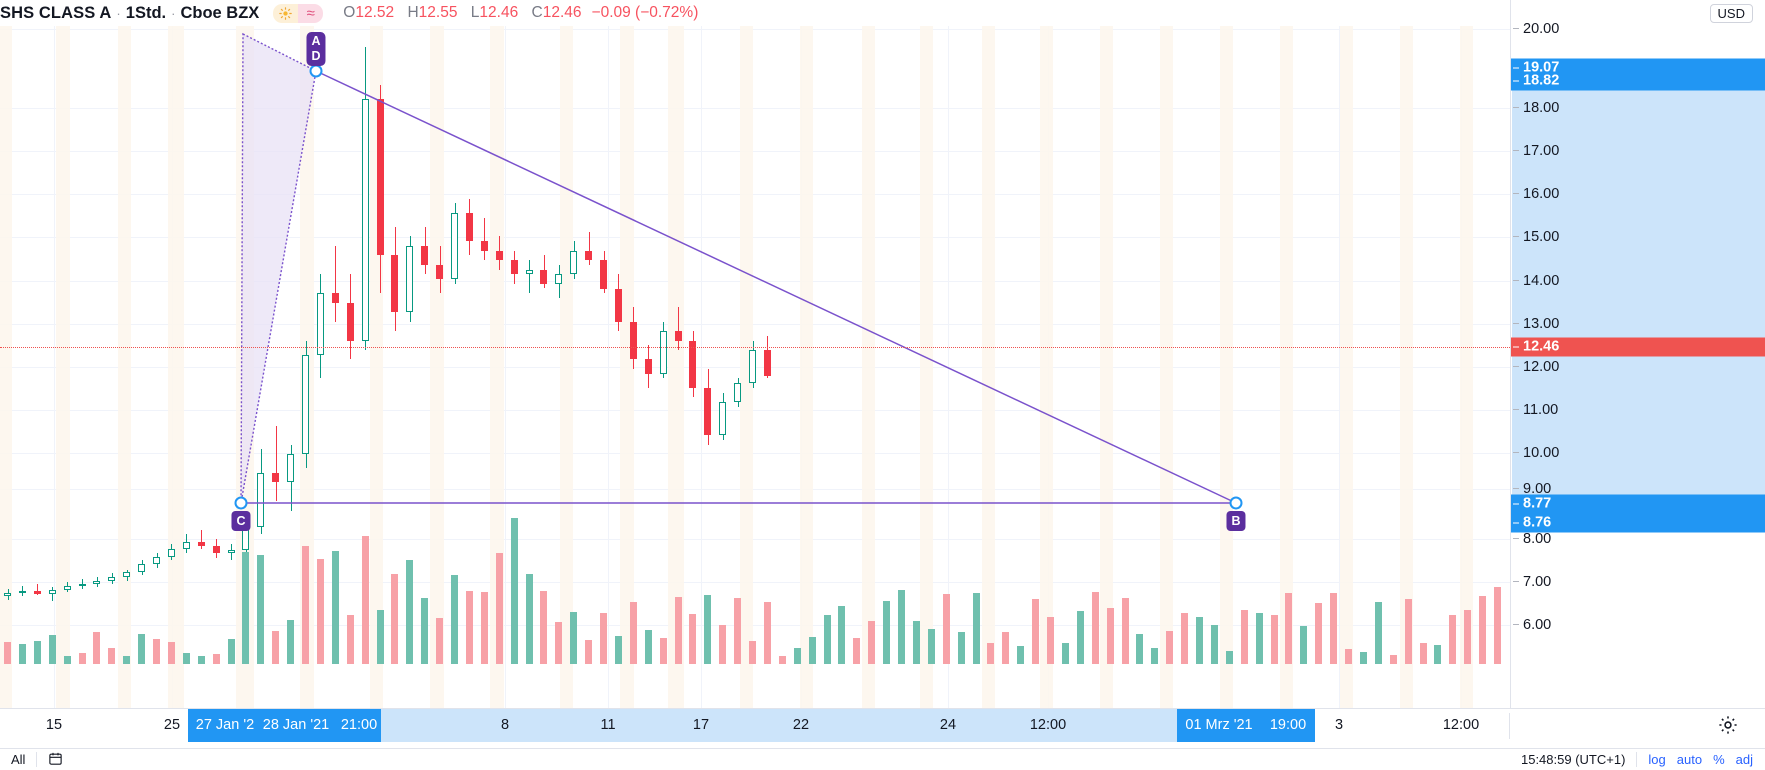 Image resolution: width=1765 pixels, height=770 pixels. Describe the element at coordinates (1638, 81) in the screenshot. I see `price-marker-label: 18.82` at that location.